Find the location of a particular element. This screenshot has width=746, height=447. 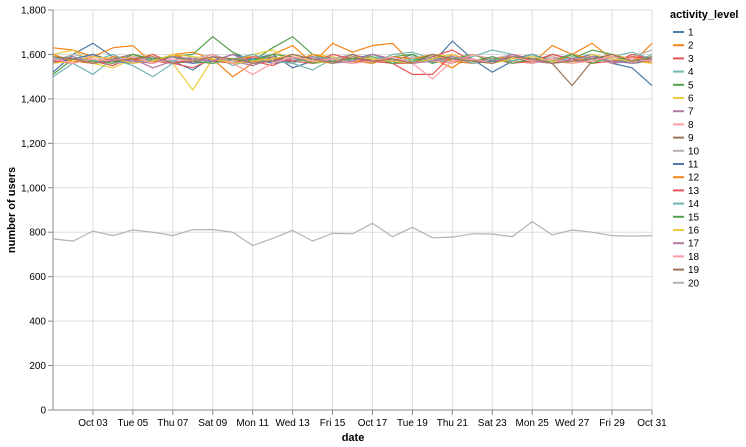

y-tick-label: 0 is located at coordinates (43, 411).